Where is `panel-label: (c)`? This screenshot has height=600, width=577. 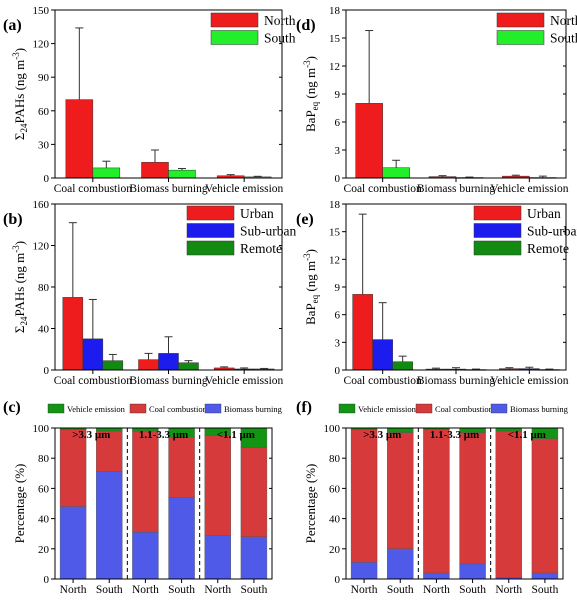
panel-label: (c) is located at coordinates (12, 407).